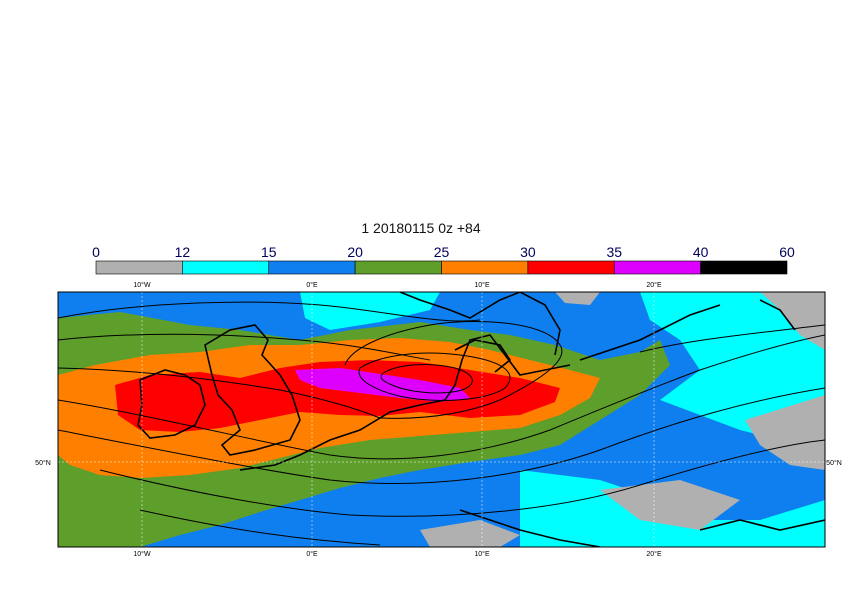  I want to click on left-lat-label: 50°N, so click(43, 463).